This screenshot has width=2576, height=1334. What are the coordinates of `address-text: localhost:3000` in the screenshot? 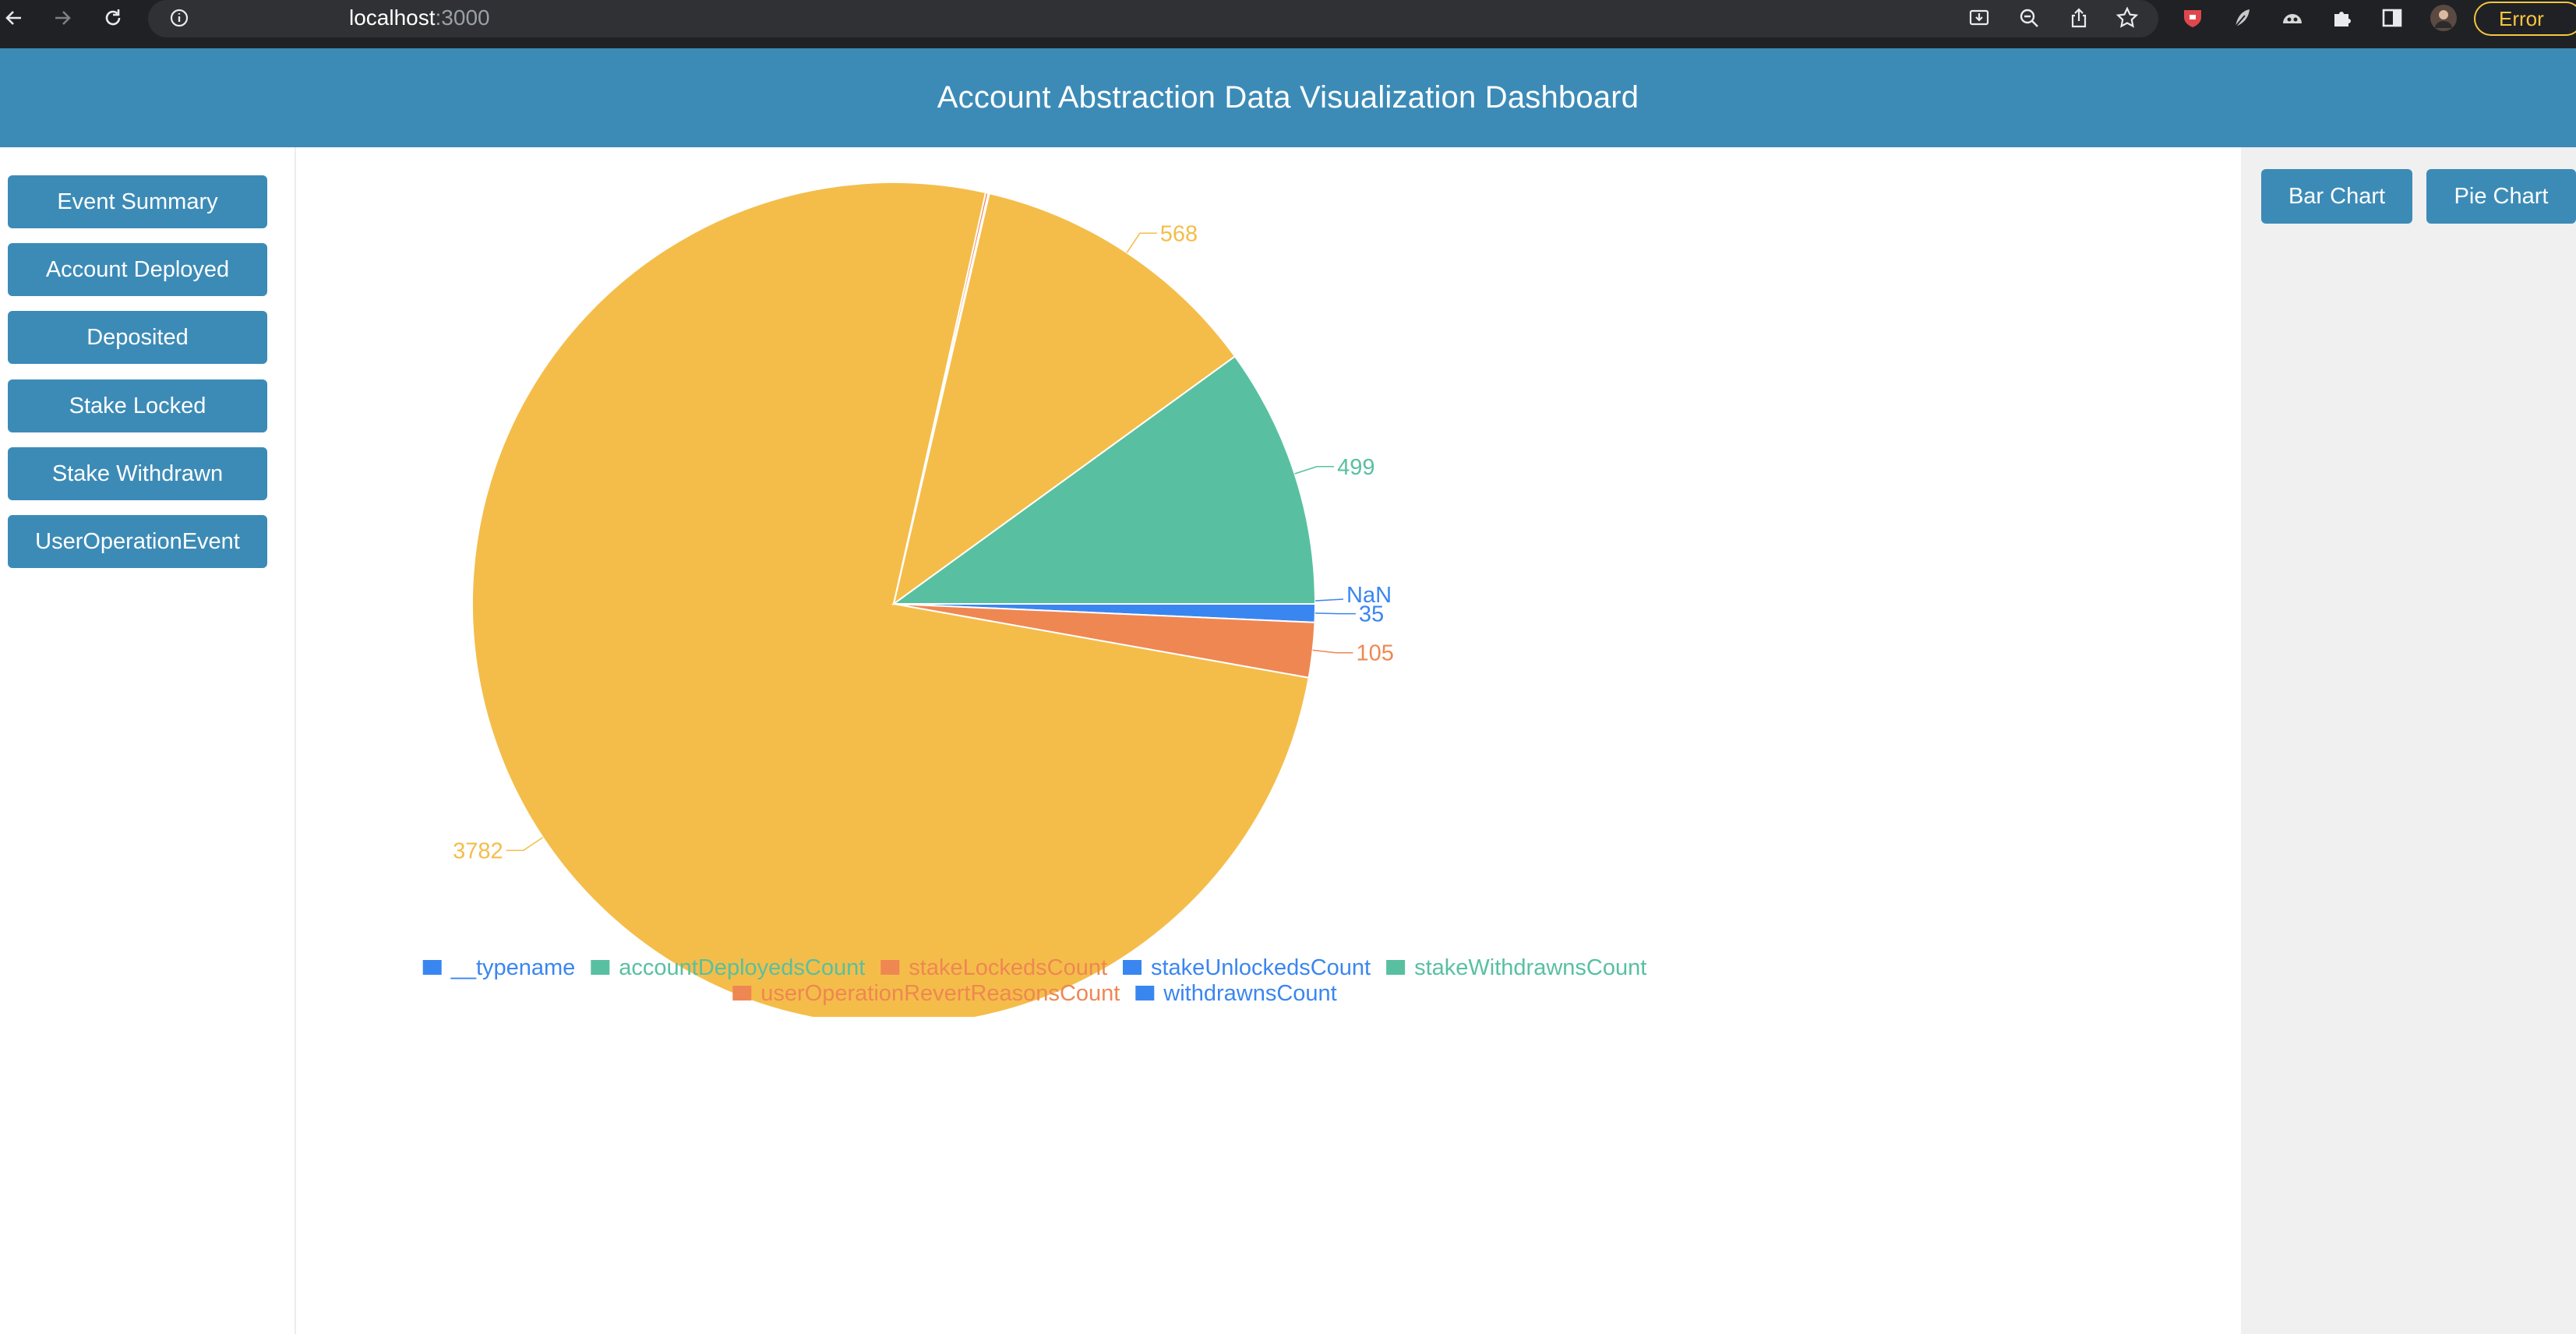 It's located at (419, 18).